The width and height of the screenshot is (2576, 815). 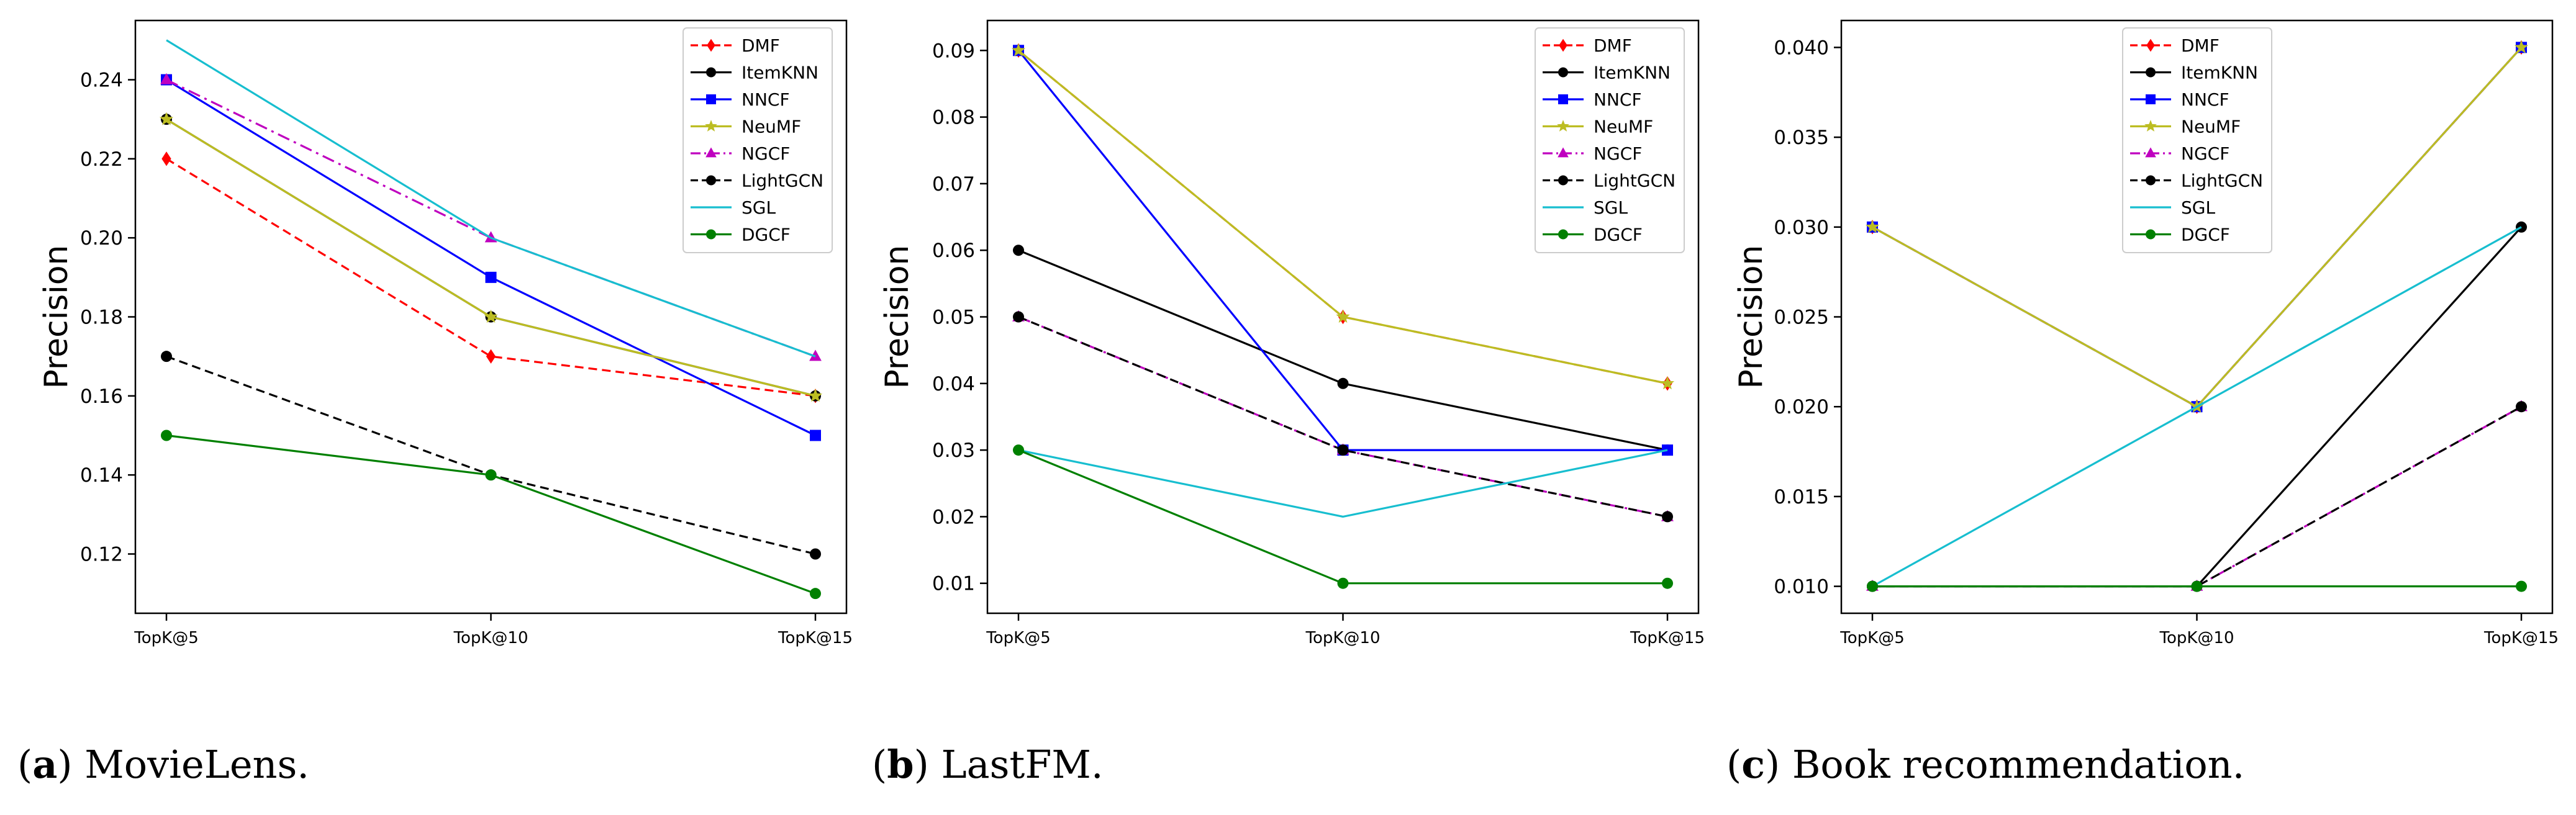 I want to click on y-tick-label: 0.05, so click(x=953, y=318).